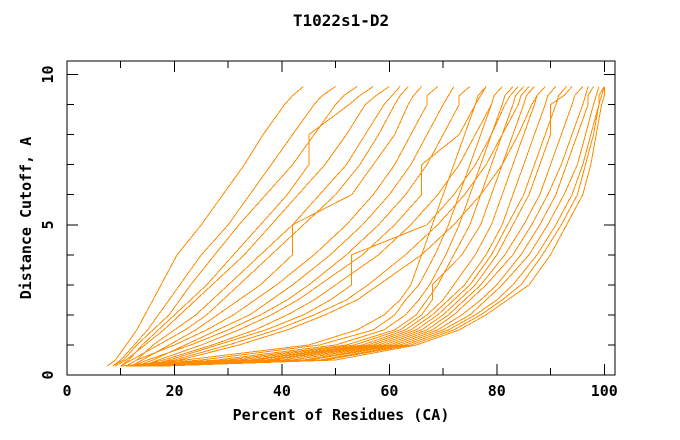  Describe the element at coordinates (341, 20) in the screenshot. I see `chart-title: T1022s1-D2` at that location.